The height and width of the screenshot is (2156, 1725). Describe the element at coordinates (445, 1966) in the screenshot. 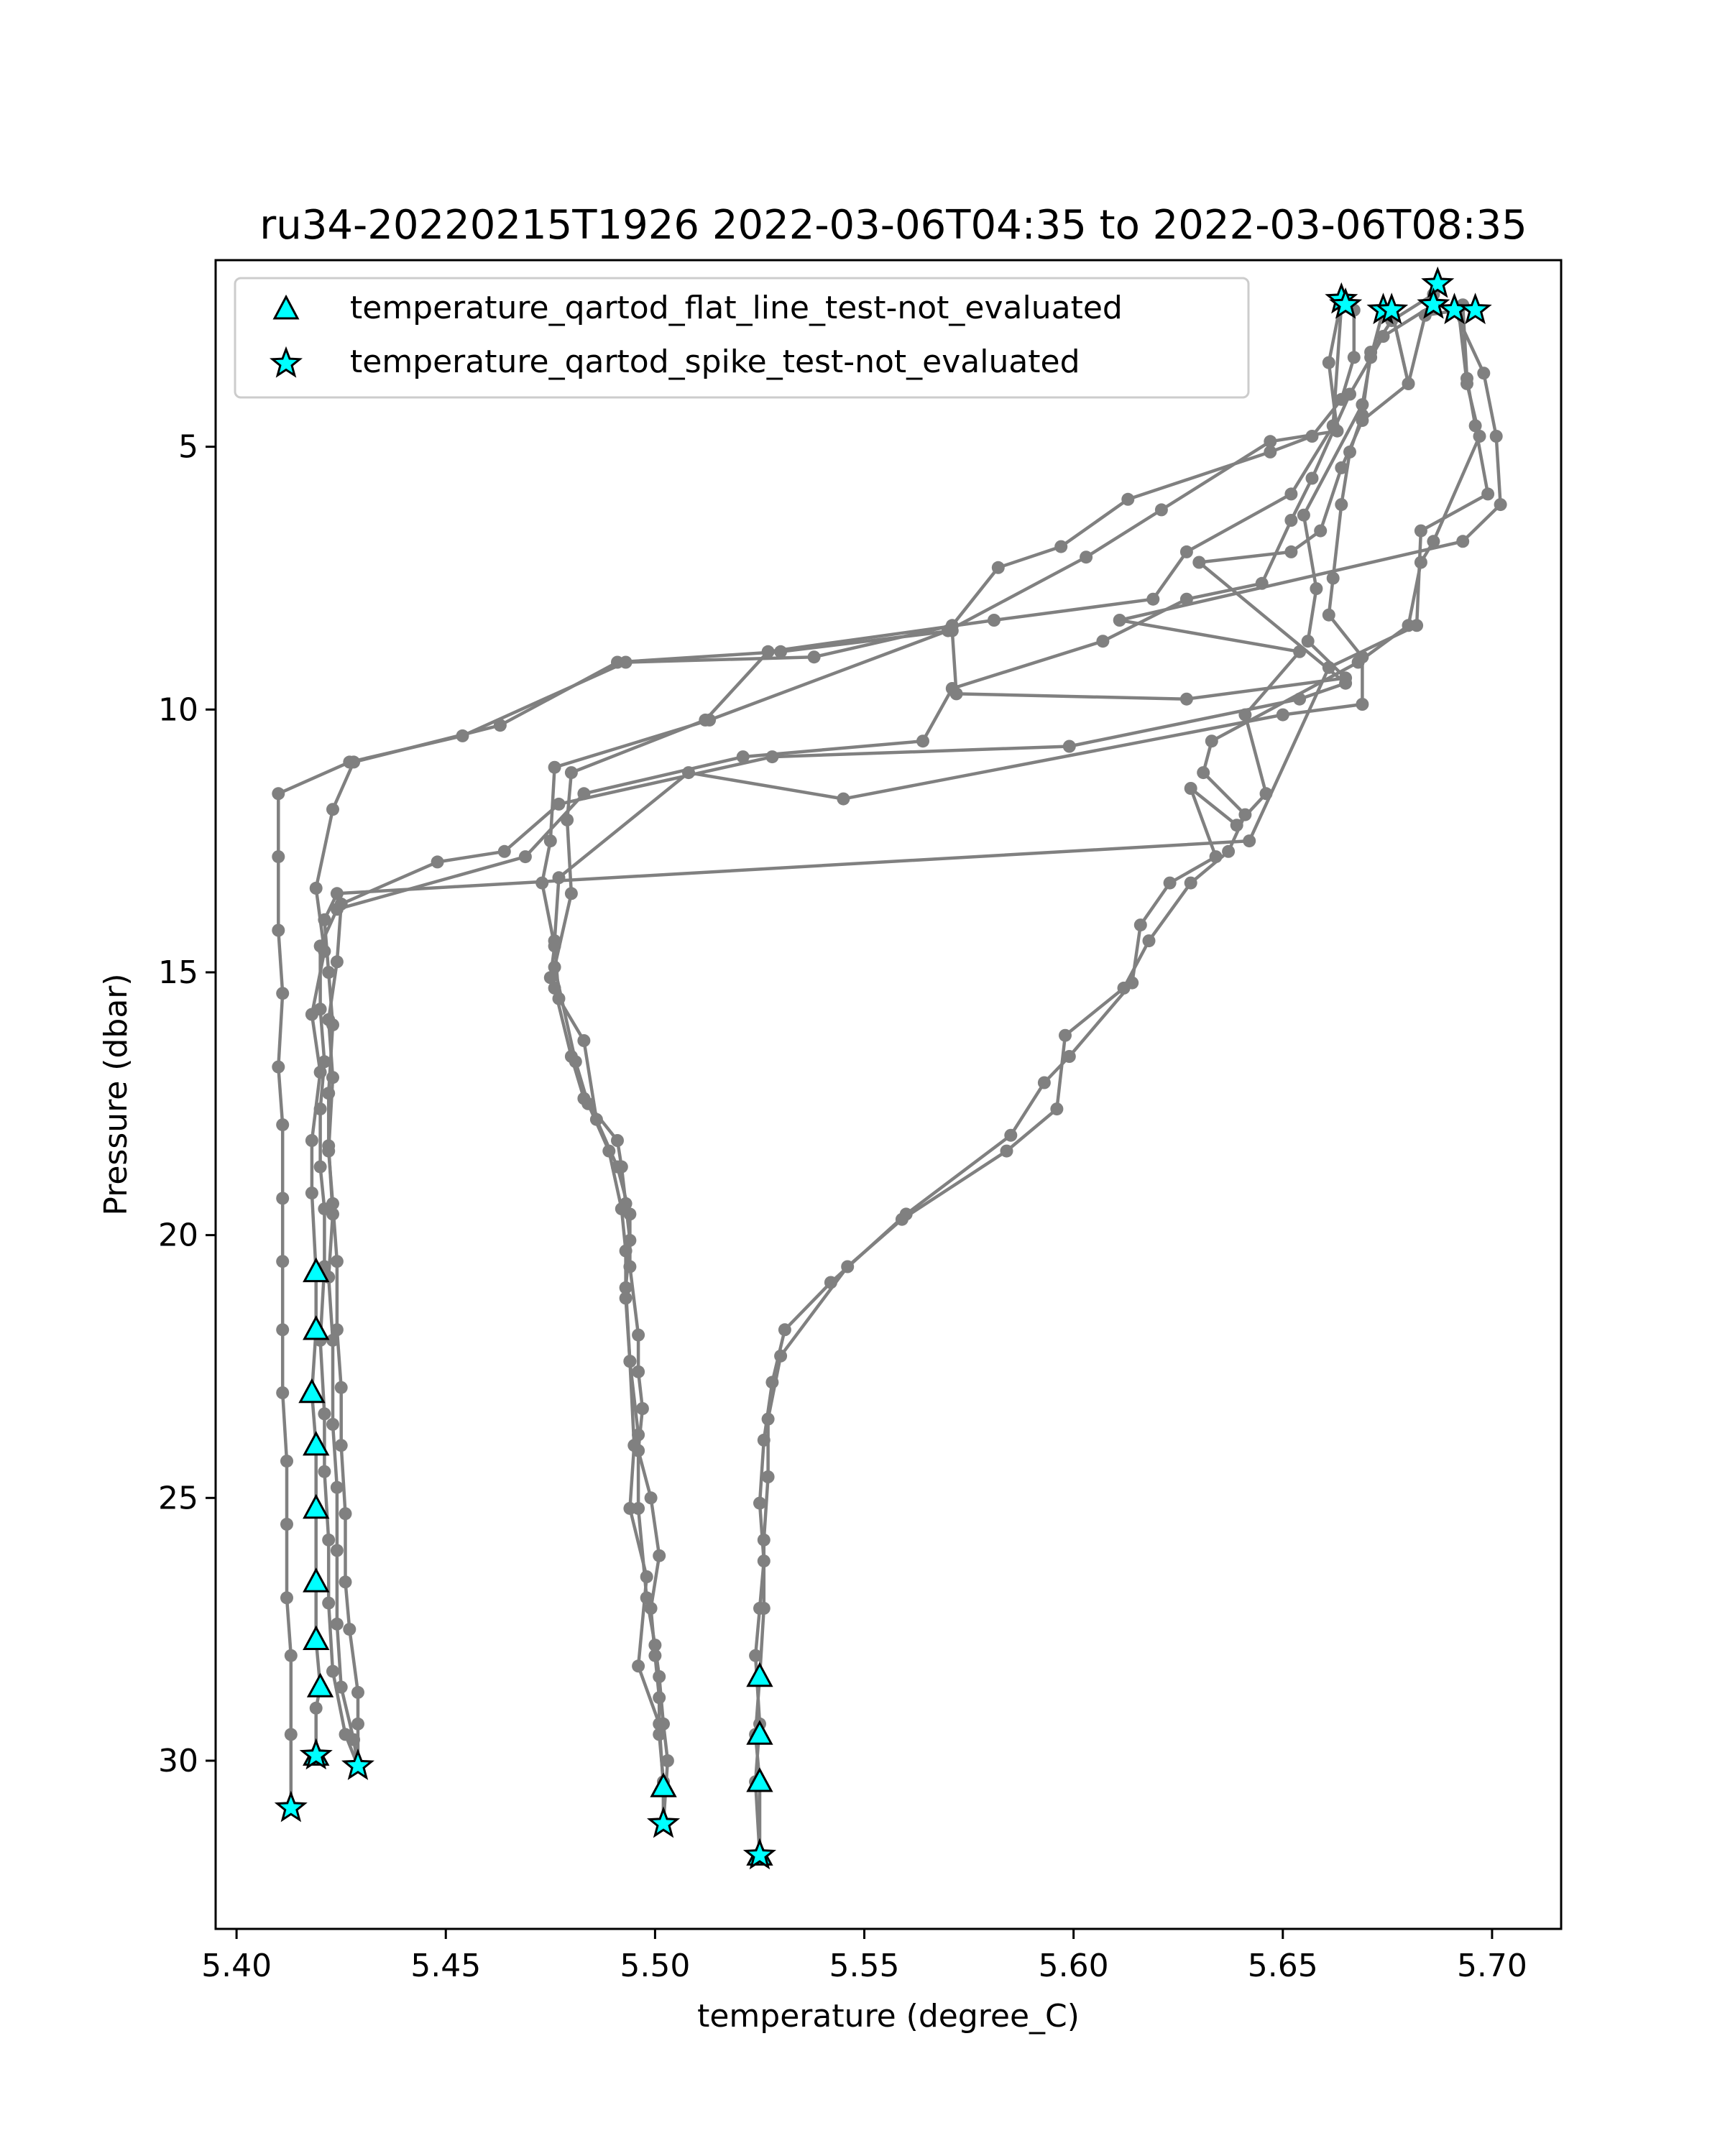

I see `x-tick-label: 5.45` at that location.